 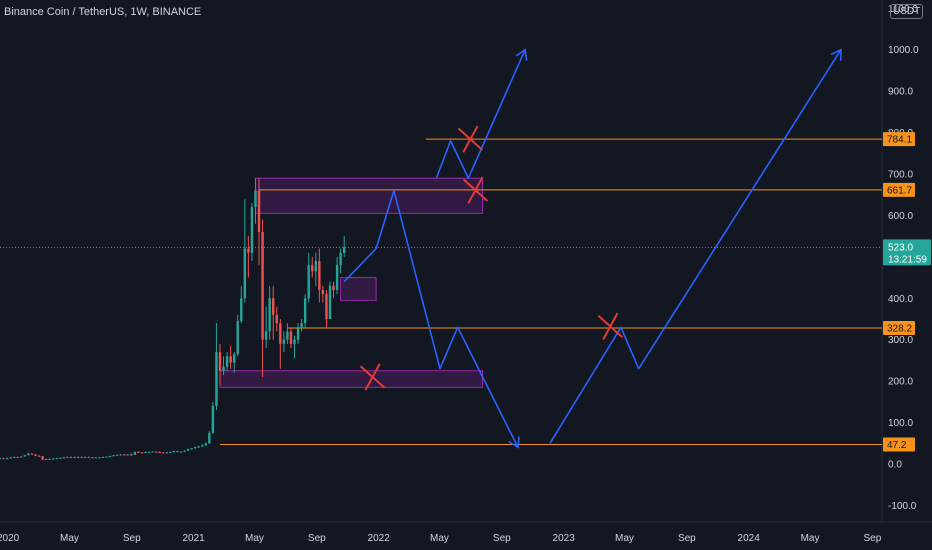 I want to click on y-tick-label: 1000.0, so click(x=903, y=50).